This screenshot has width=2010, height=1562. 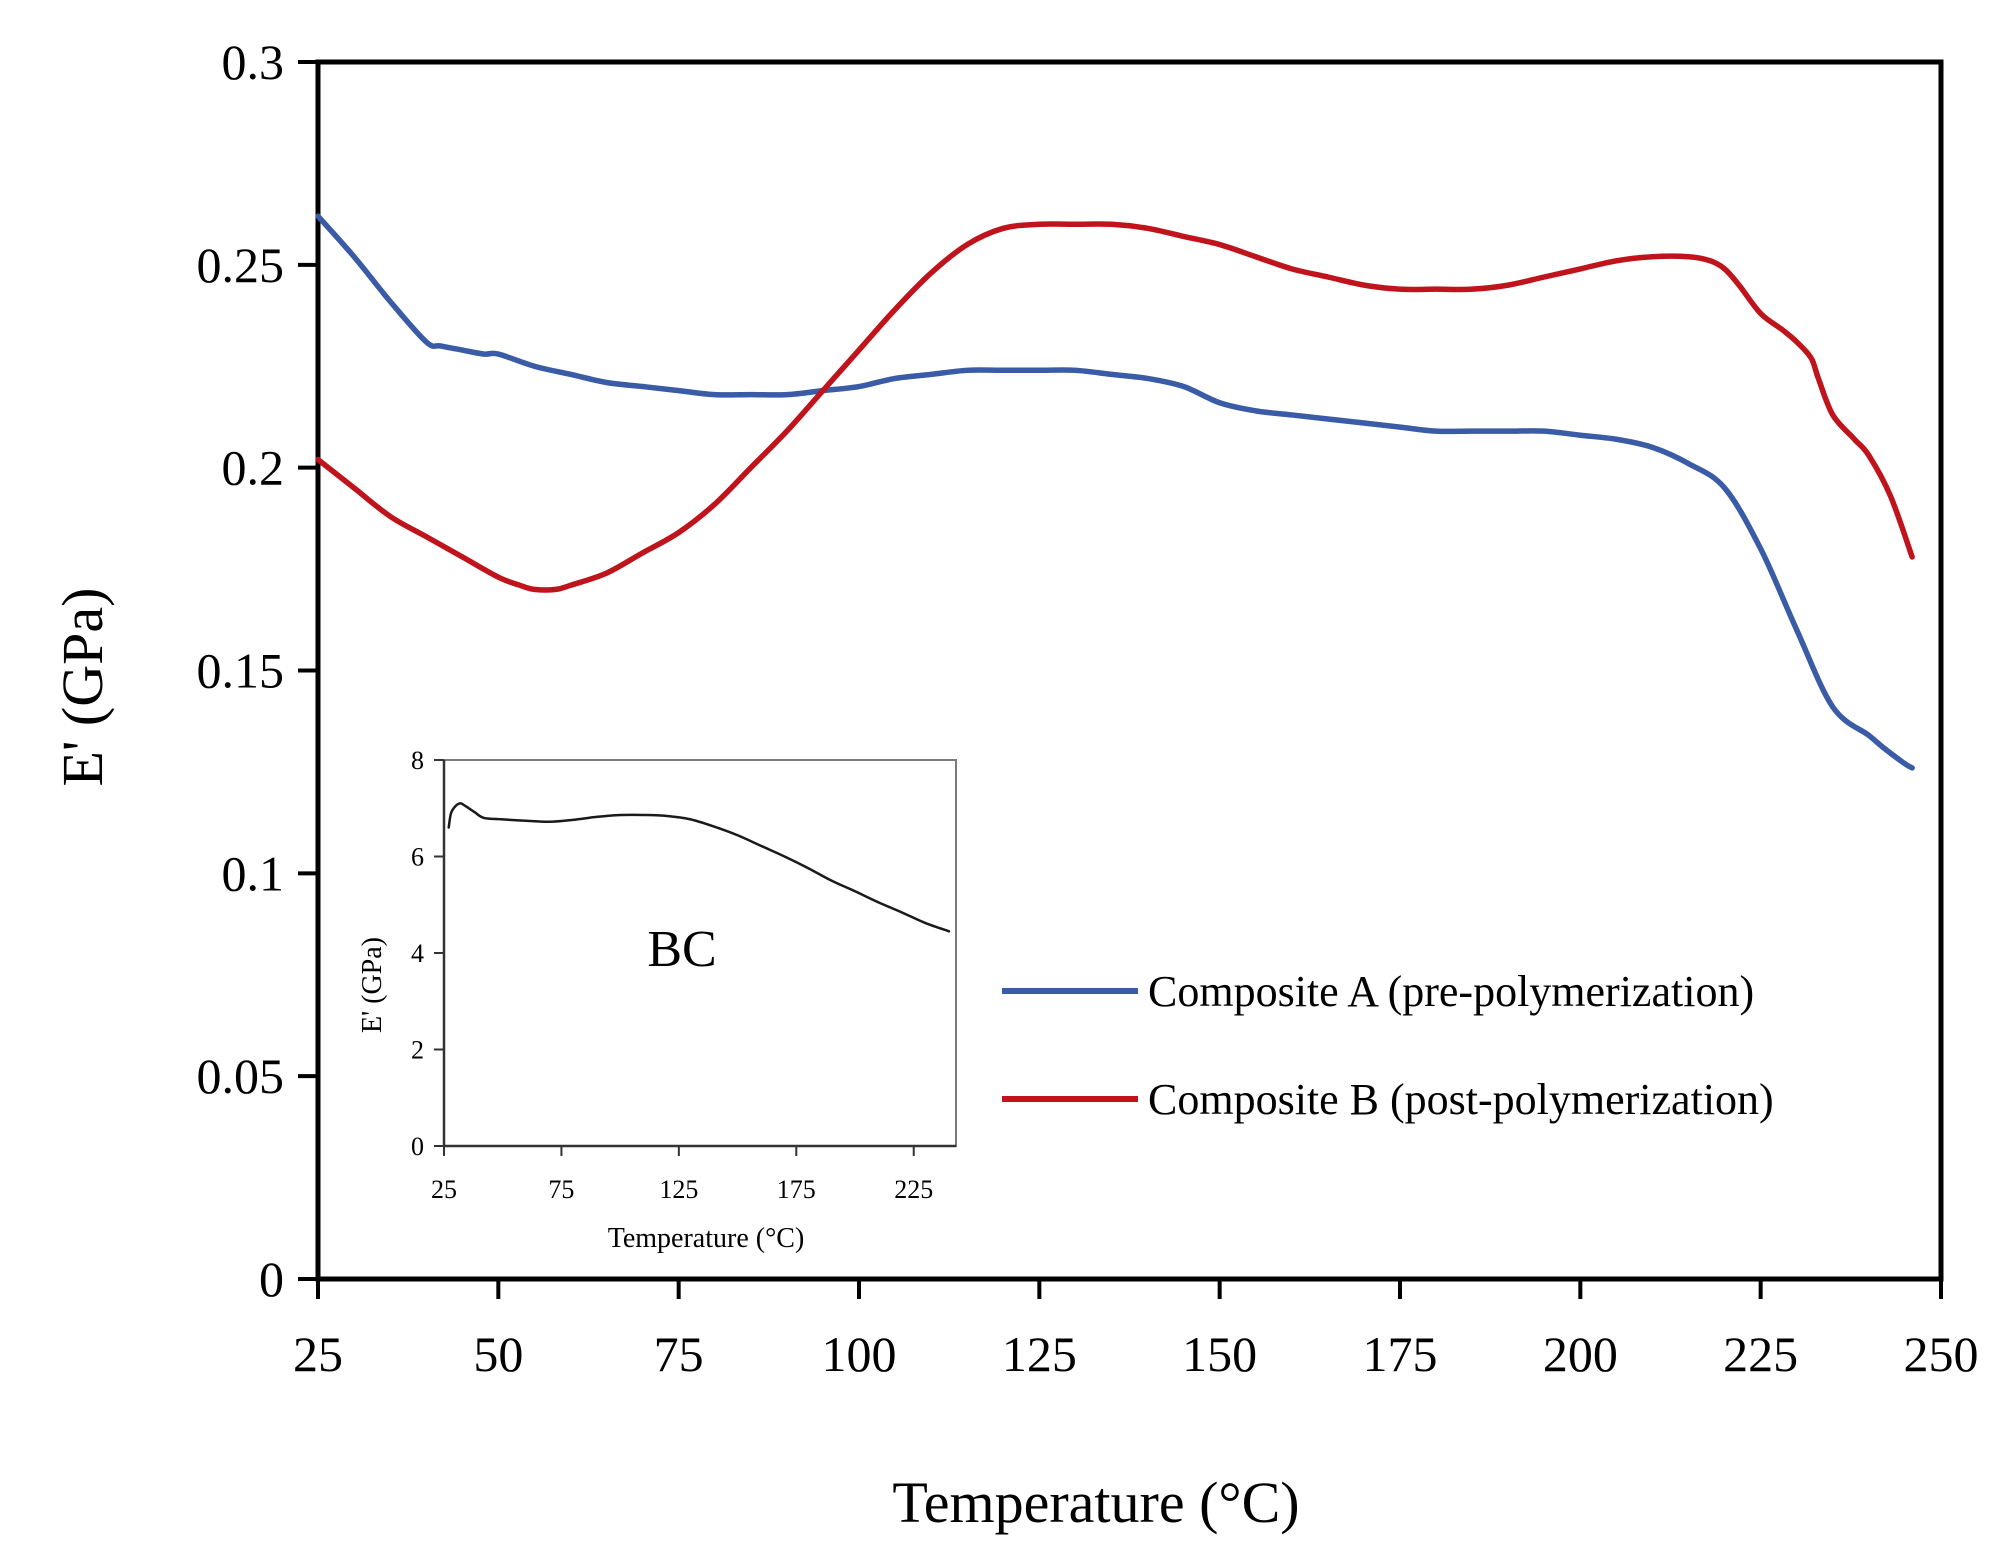 I want to click on main-y-tick-label: 0.2, so click(x=253, y=468).